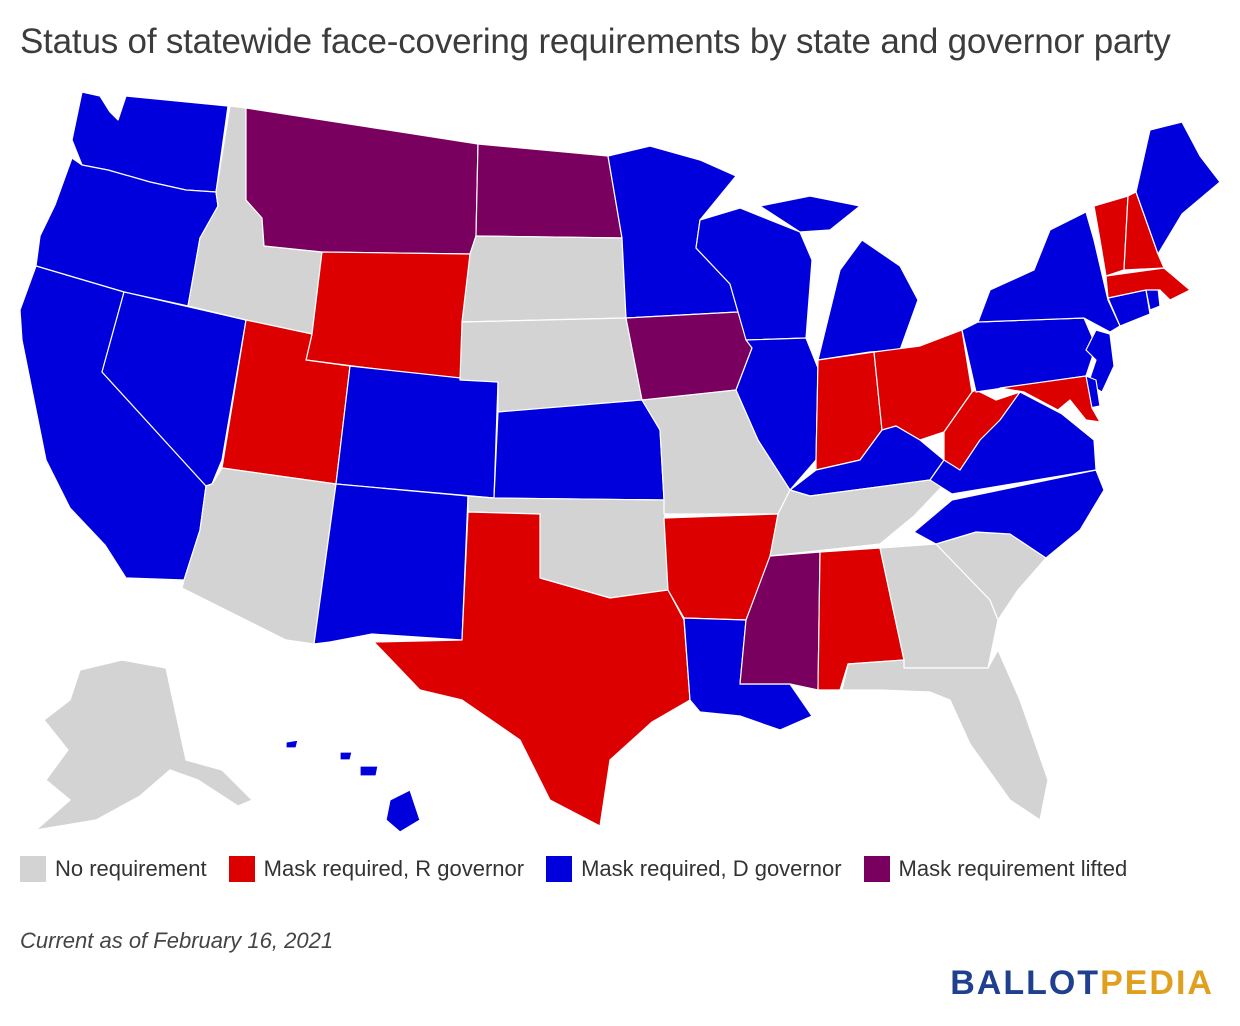  I want to click on state-north-dakota, so click(549, 191).